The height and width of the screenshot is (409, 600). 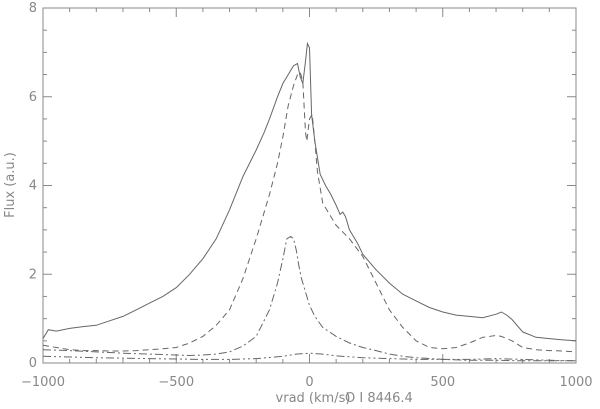 I want to click on x-axis-label: vrad (km/s), so click(x=313, y=398).